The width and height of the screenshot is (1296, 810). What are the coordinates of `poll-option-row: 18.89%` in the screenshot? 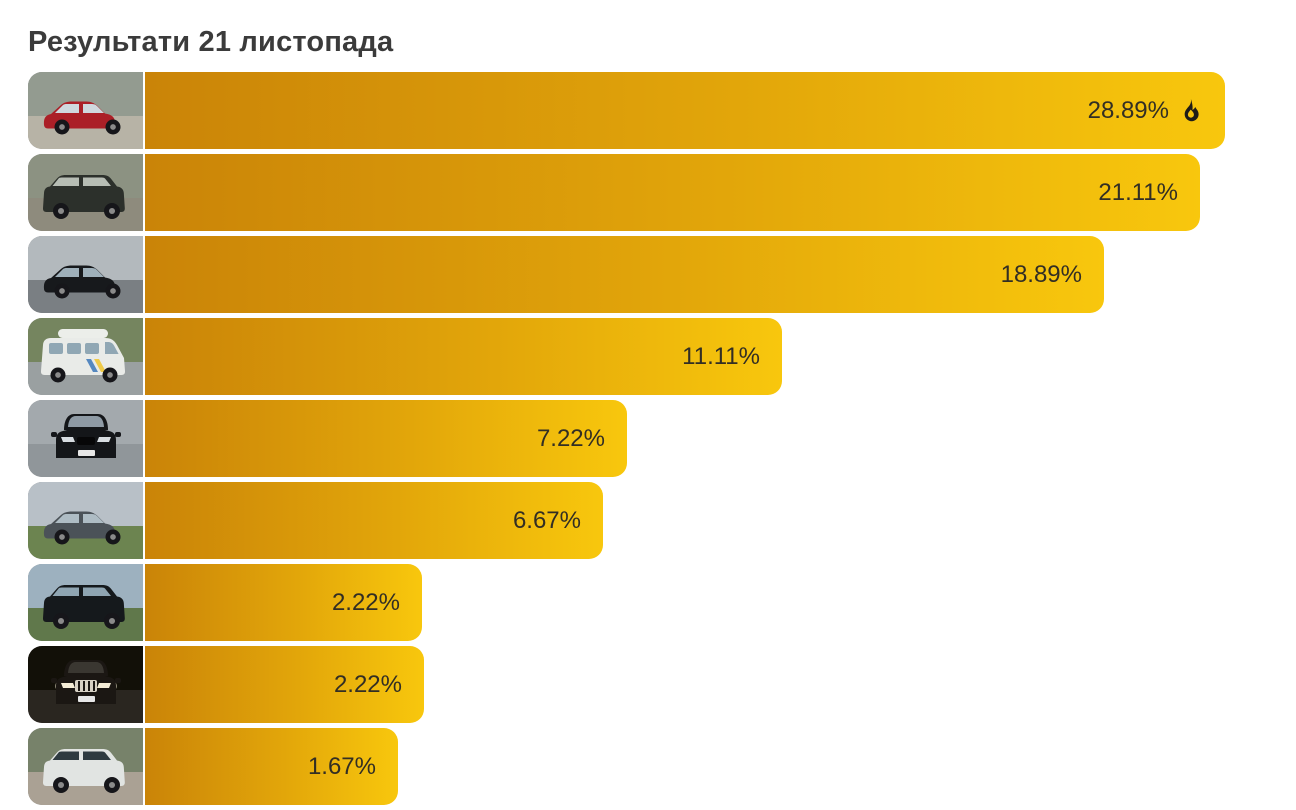 It's located at (662, 274).